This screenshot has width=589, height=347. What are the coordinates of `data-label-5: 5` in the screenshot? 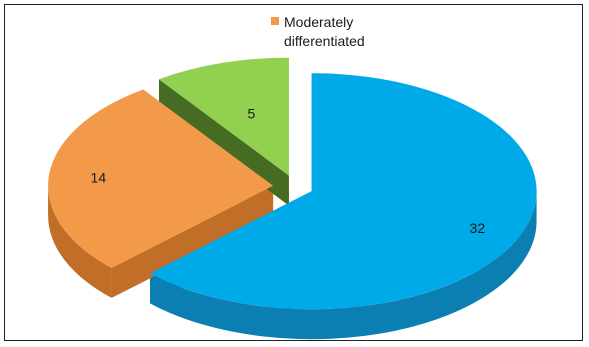 It's located at (252, 114).